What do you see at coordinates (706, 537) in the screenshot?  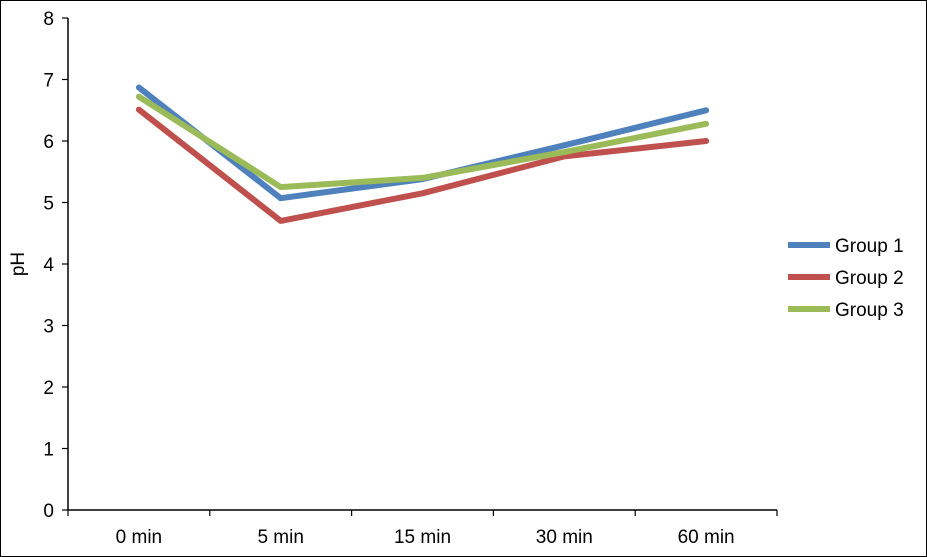 I see `x-tick-label: 60 min` at bounding box center [706, 537].